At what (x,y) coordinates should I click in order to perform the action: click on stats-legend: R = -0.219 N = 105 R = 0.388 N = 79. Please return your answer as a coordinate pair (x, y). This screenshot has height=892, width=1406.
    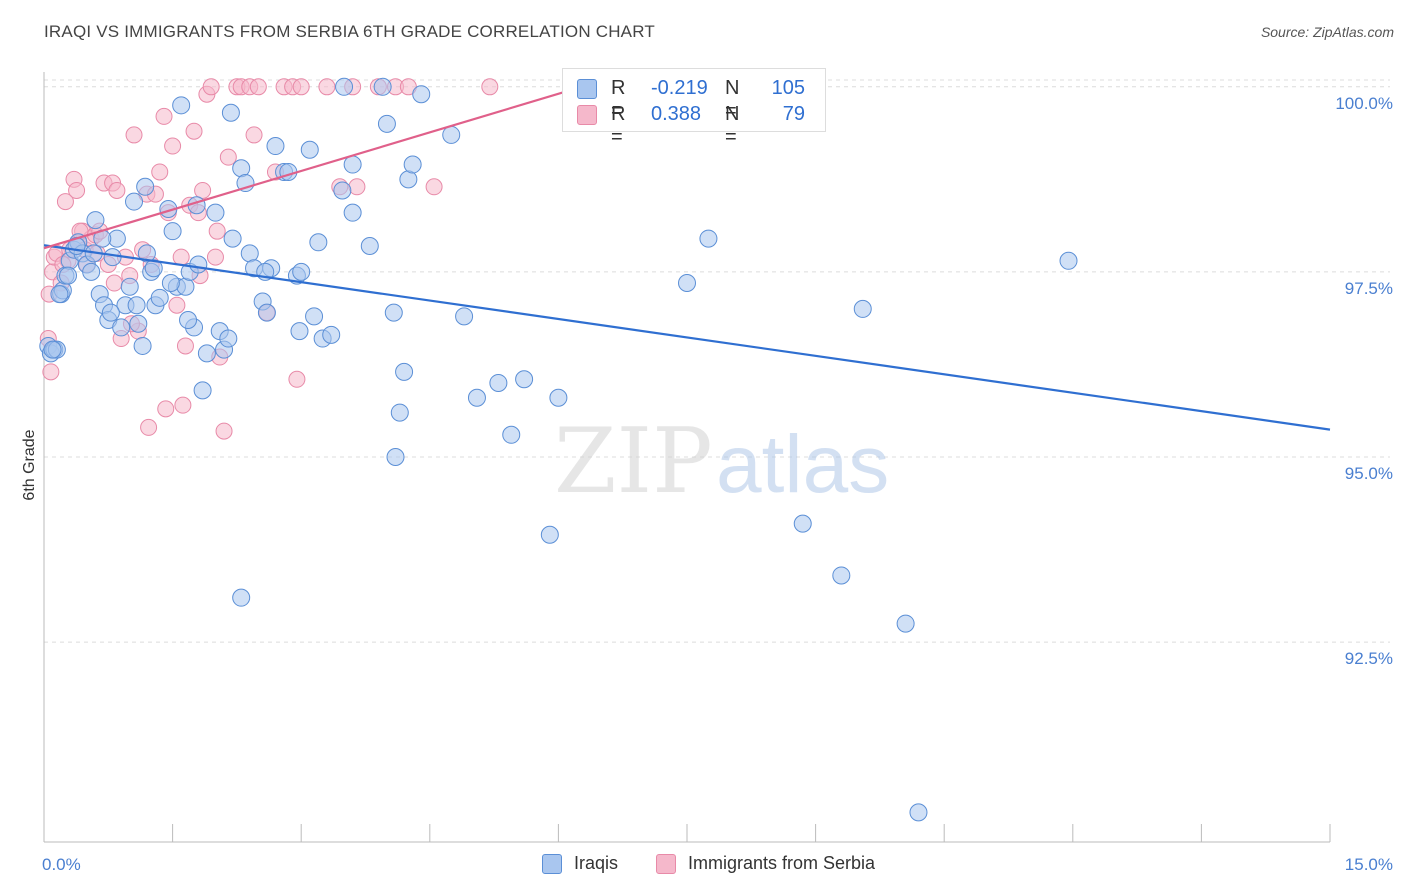
    Looking at the image, I should click on (694, 108).